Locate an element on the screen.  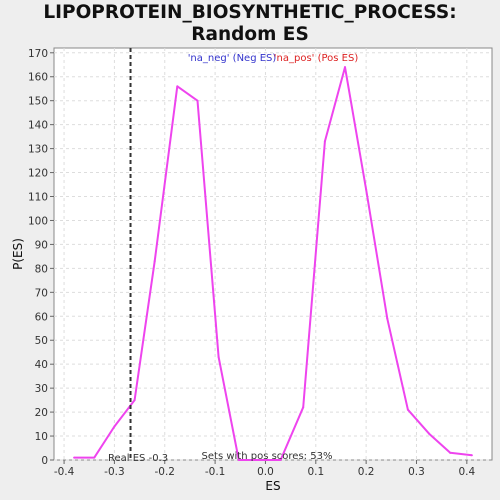
x-tick-label: 0.0 is located at coordinates (265, 472).